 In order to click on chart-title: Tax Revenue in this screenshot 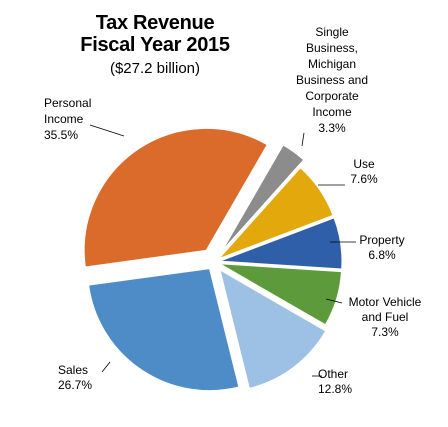, I will do `click(155, 23)`.